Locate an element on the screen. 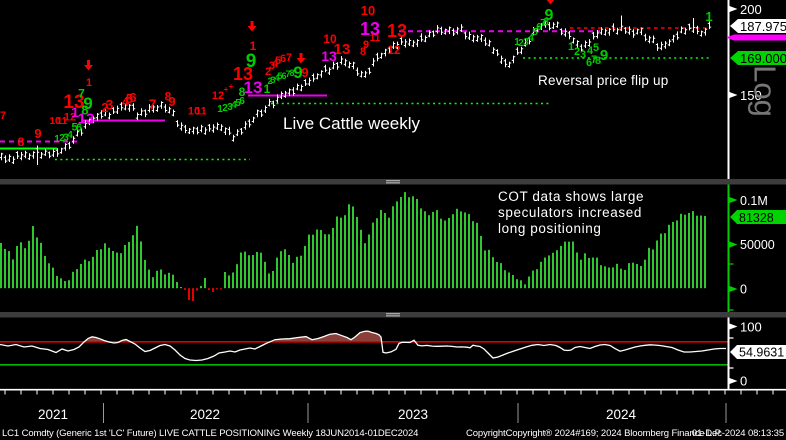 This screenshot has width=786, height=440. svg-text: 150 is located at coordinates (751, 95).